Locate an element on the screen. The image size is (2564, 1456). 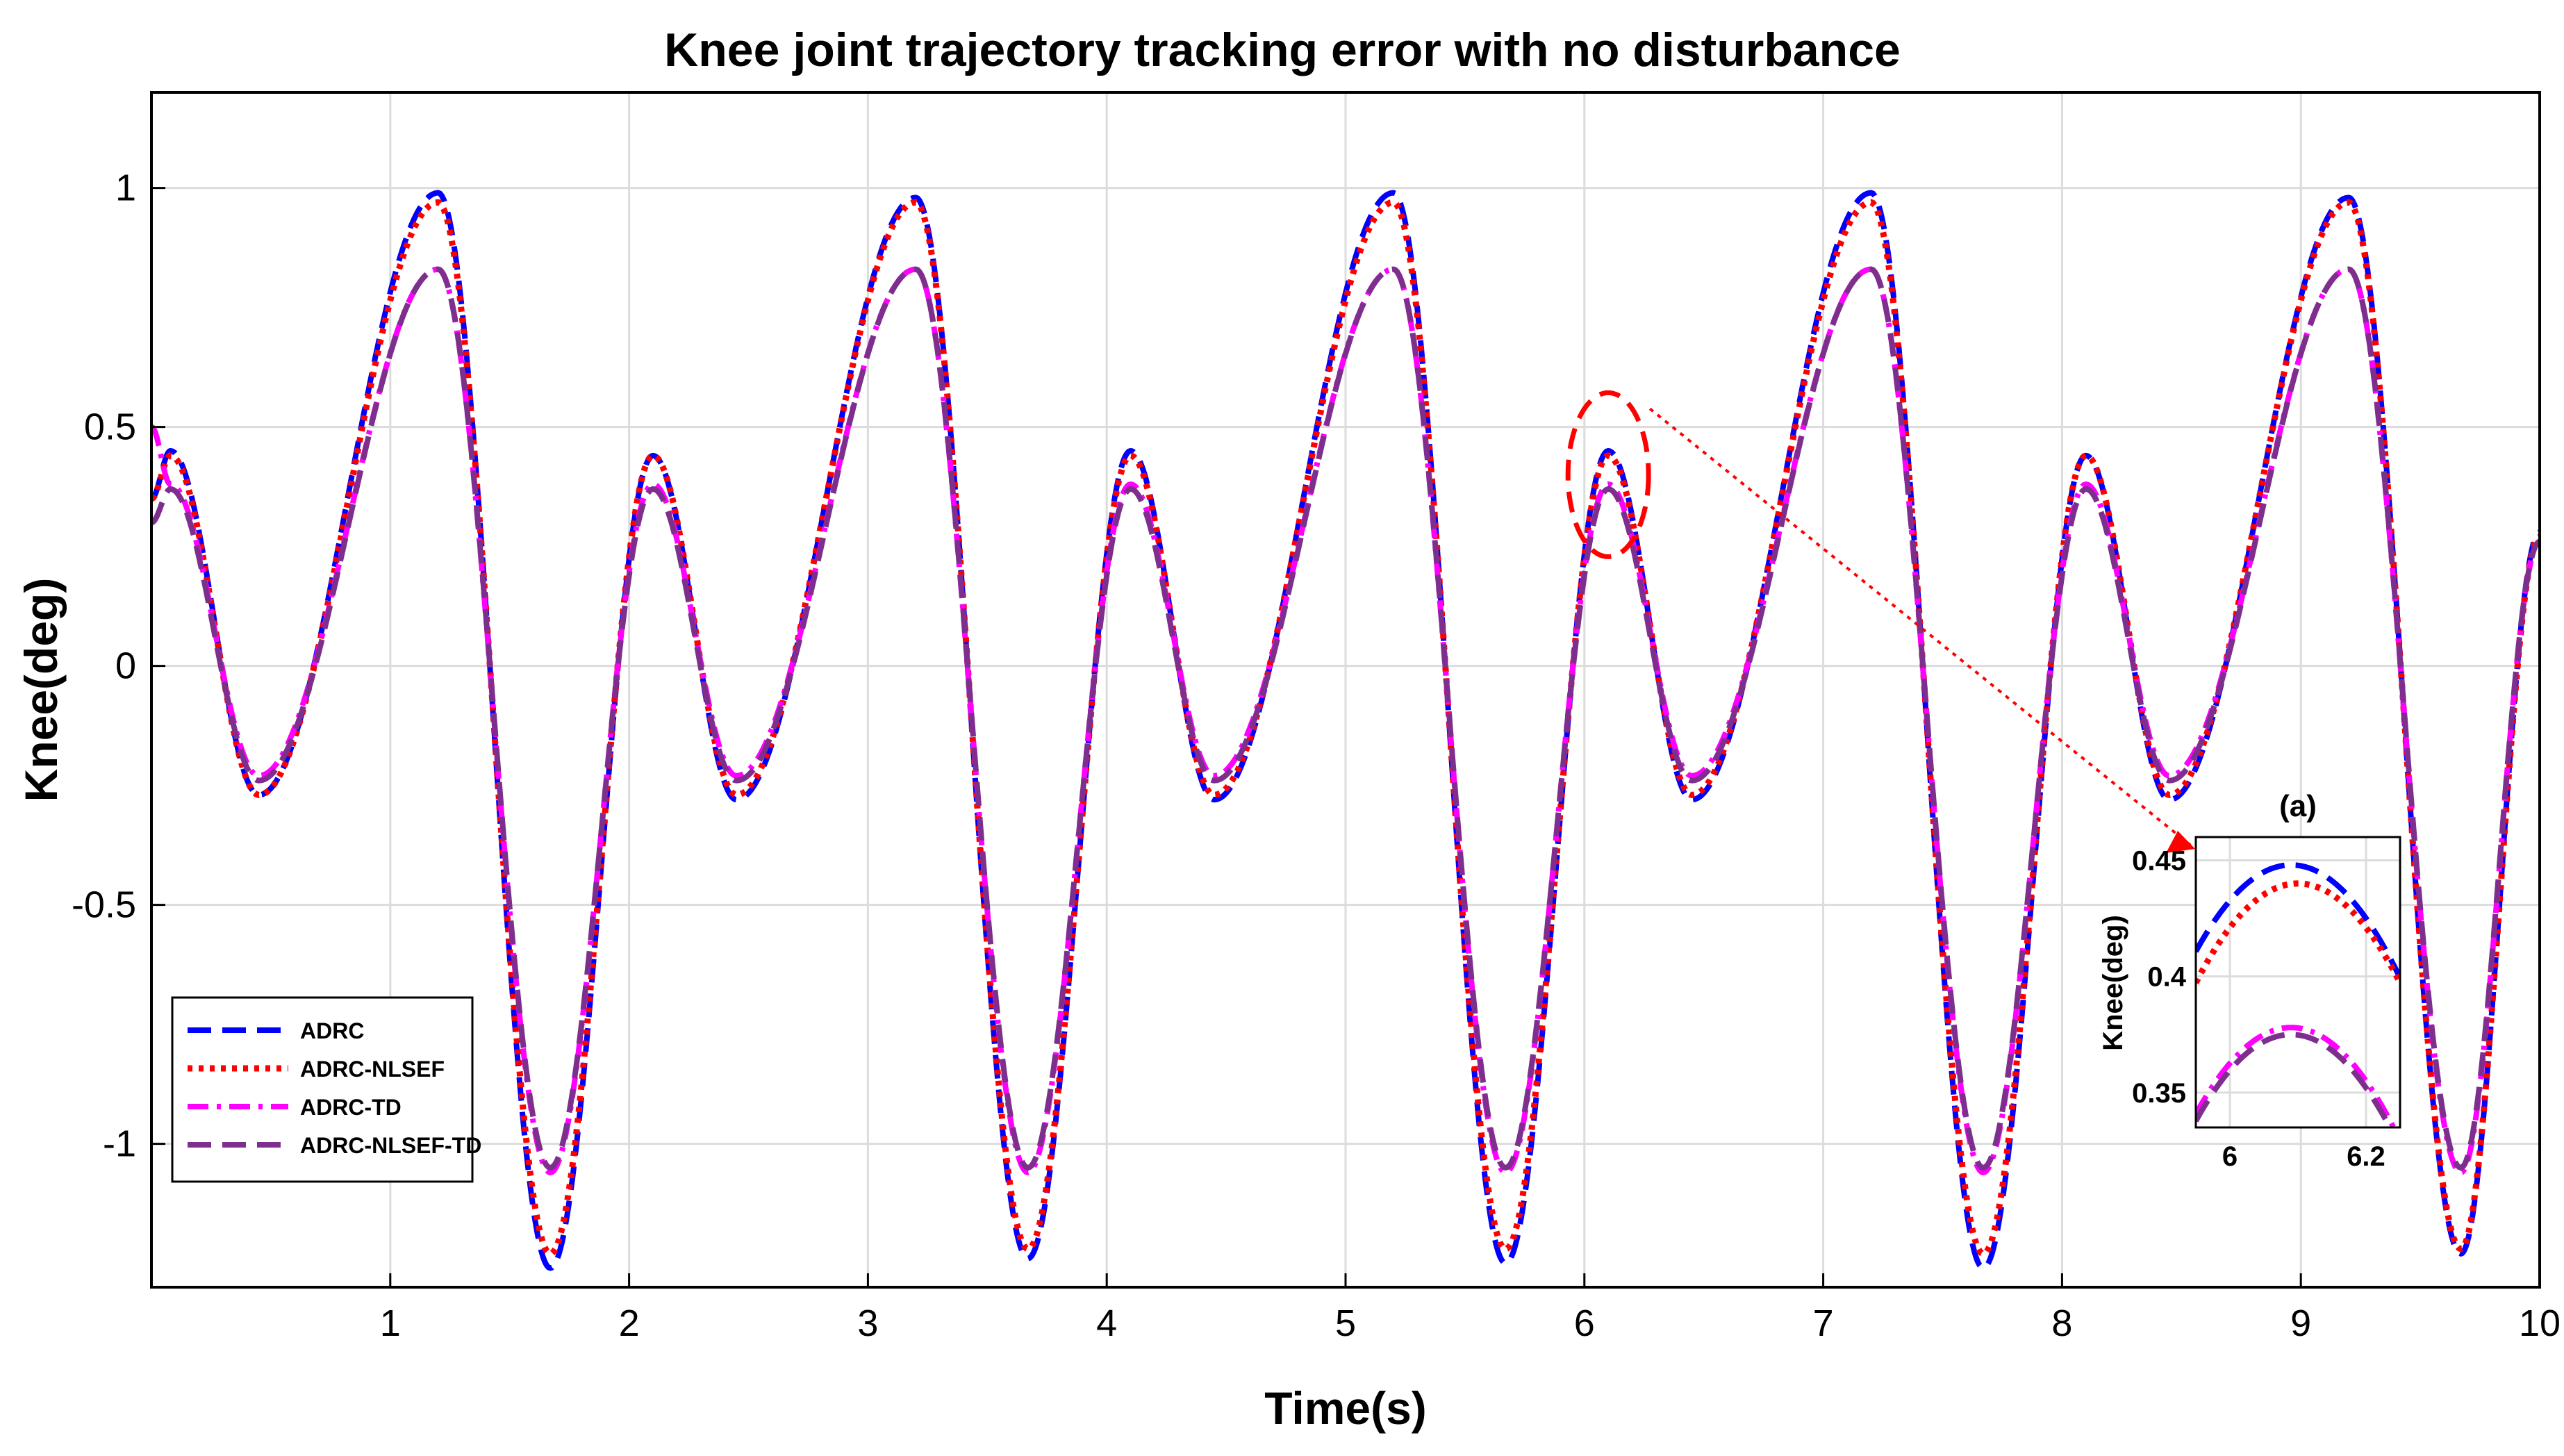
inset-series-line-adrc-nlsef is located at coordinates (2298, 932).